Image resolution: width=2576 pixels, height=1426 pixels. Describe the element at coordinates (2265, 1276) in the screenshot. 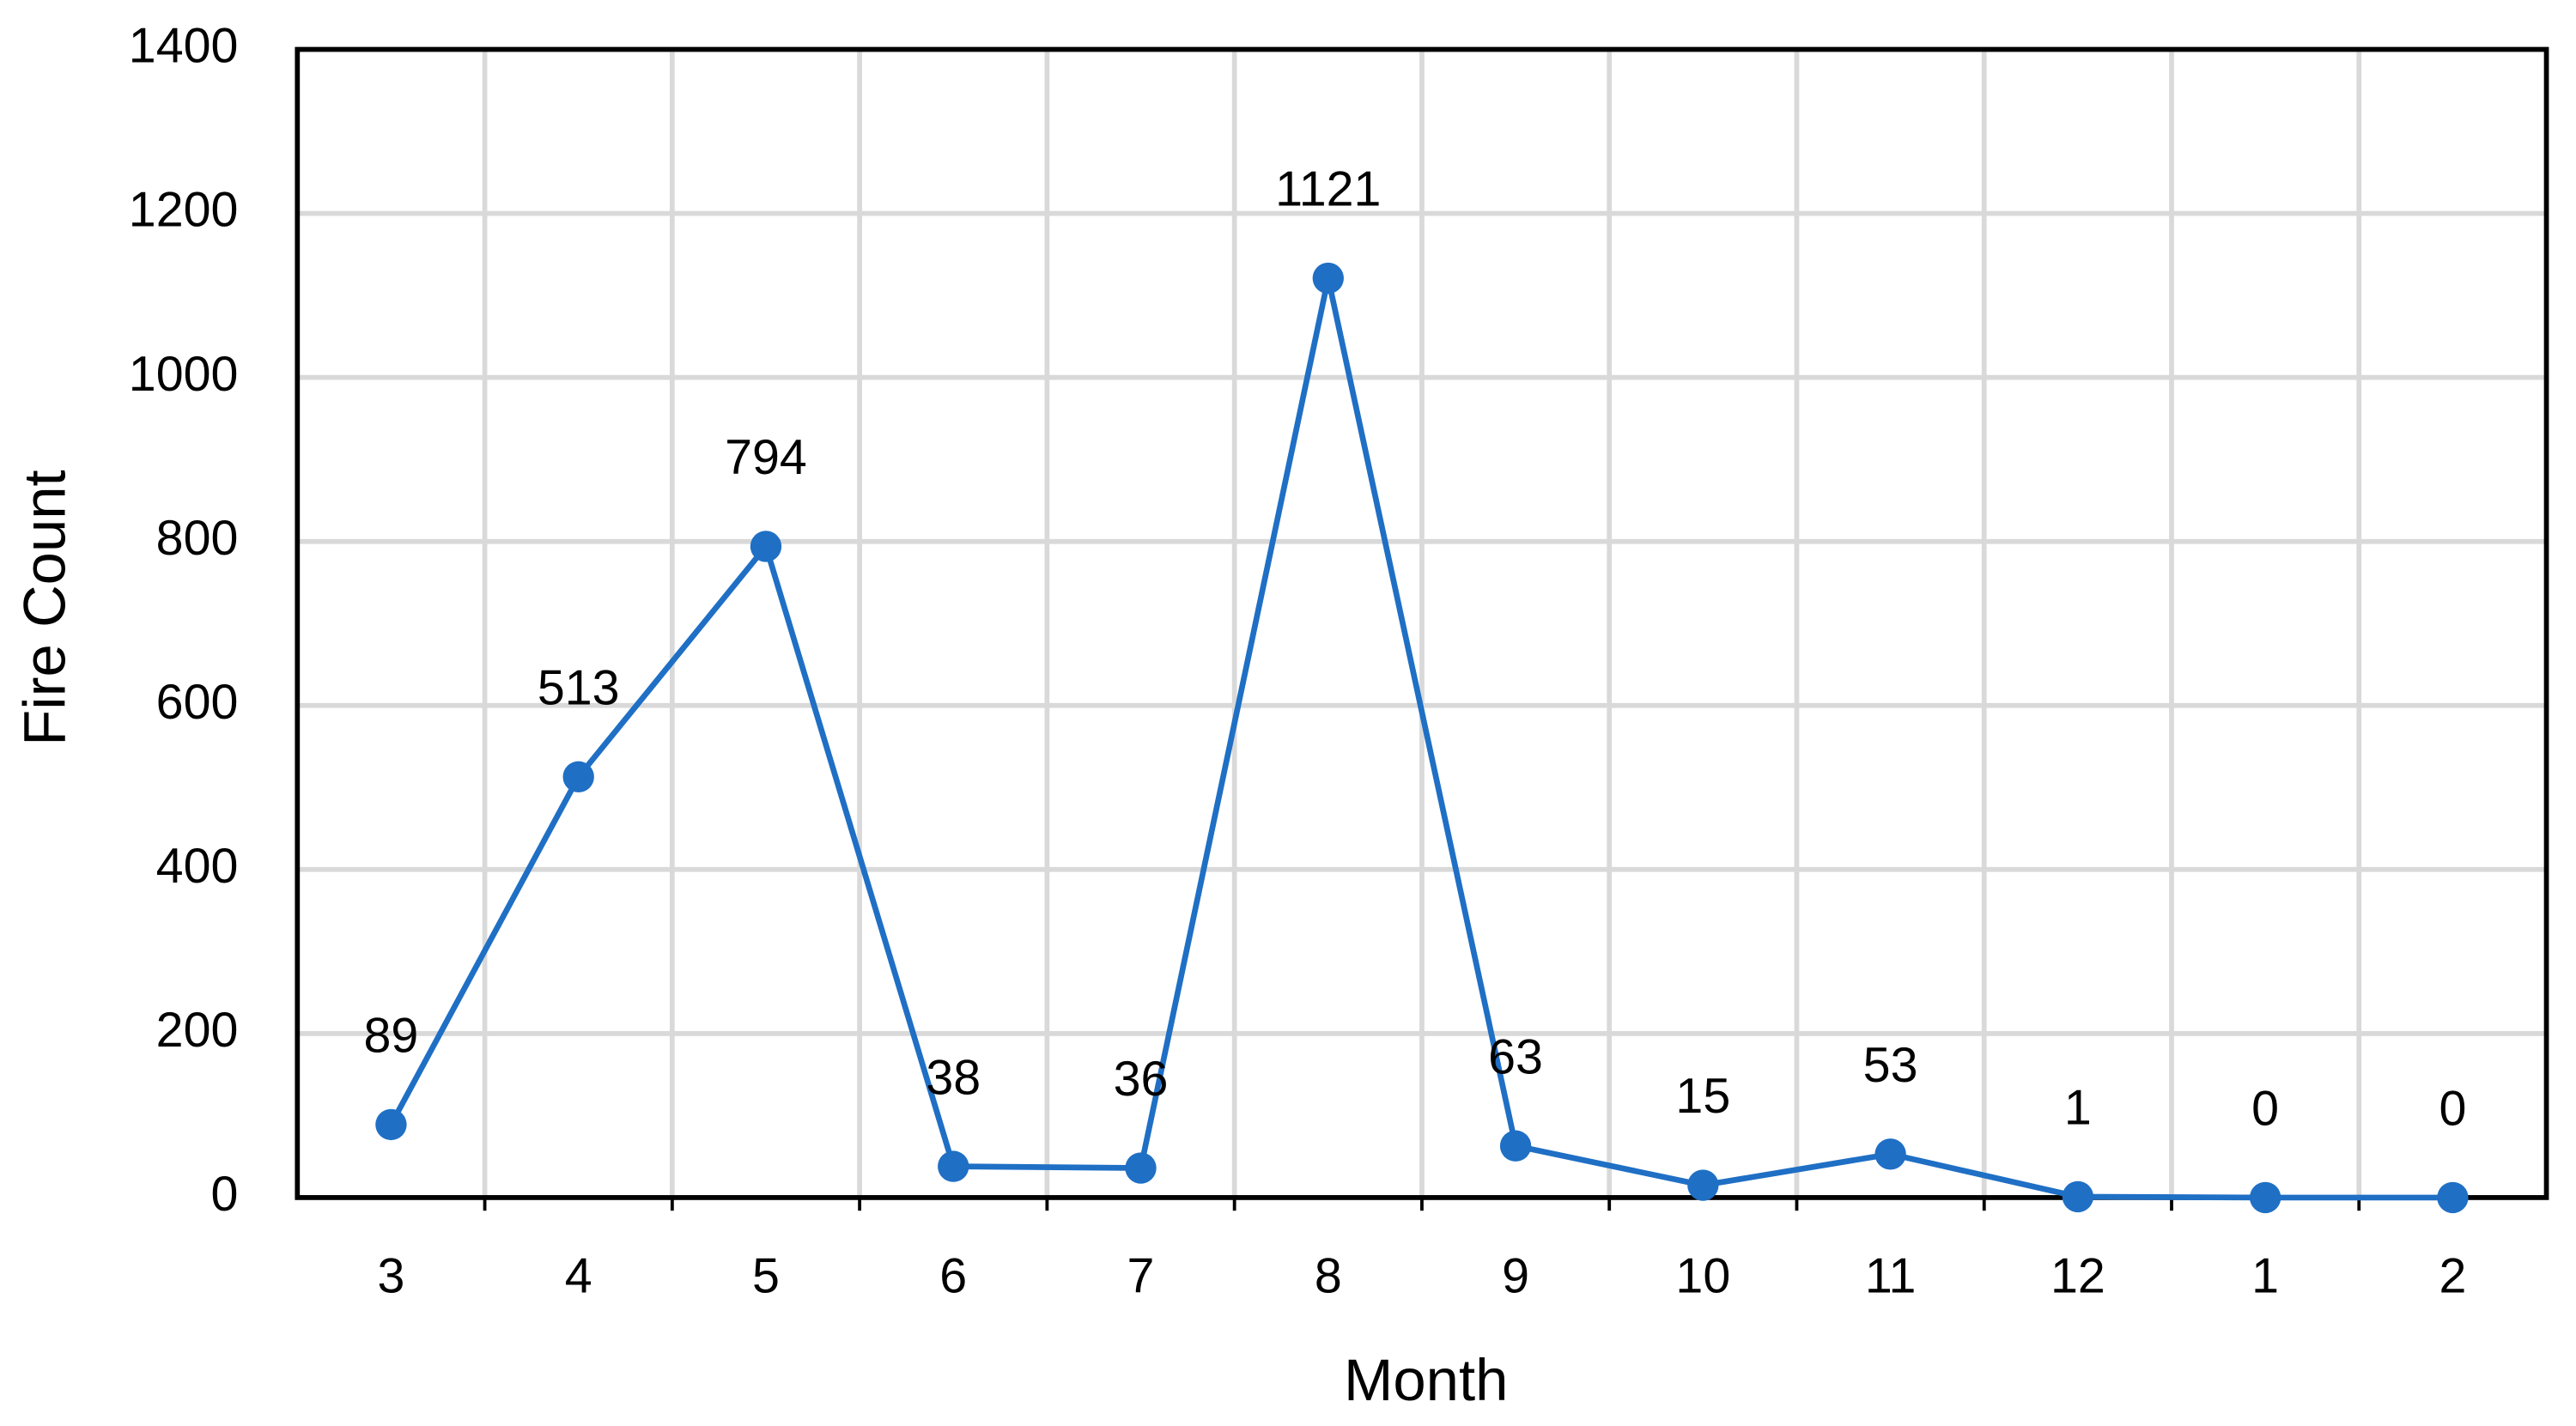

I see `x-tick-label: 1` at that location.